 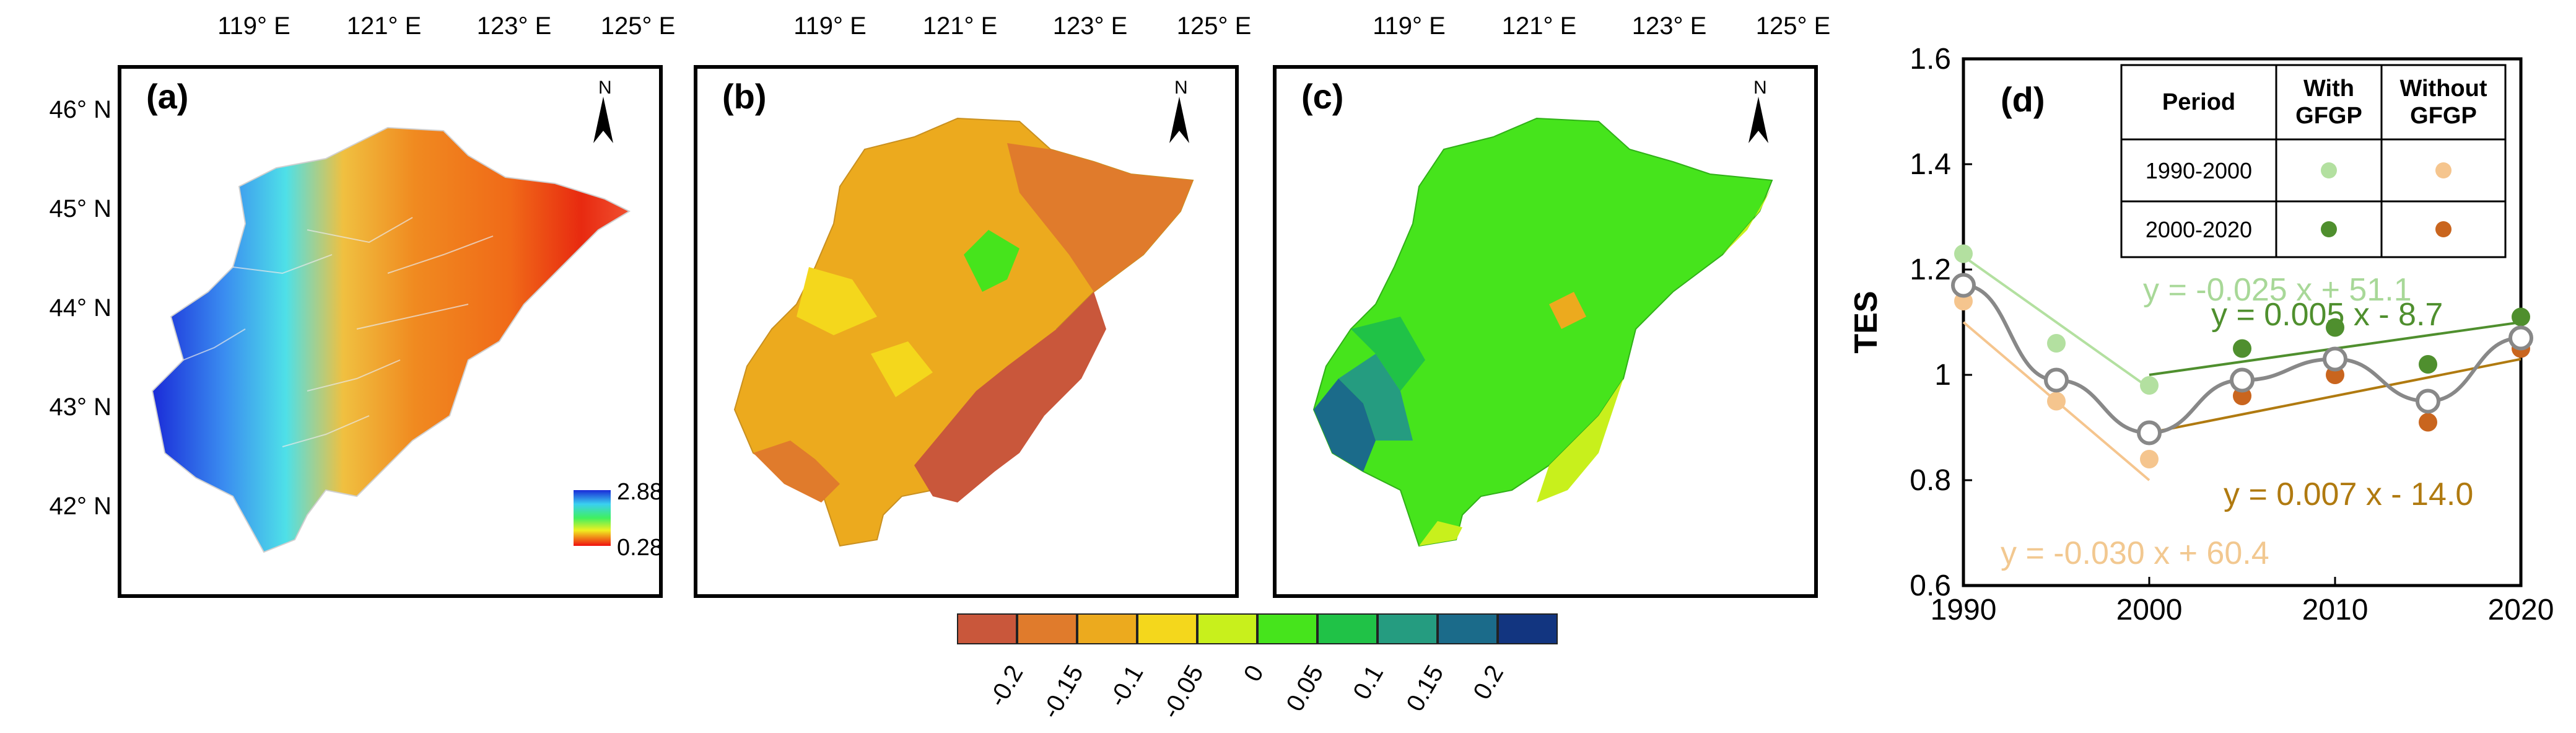 I want to click on lon-label-a-3: 125° E, so click(x=638, y=26).